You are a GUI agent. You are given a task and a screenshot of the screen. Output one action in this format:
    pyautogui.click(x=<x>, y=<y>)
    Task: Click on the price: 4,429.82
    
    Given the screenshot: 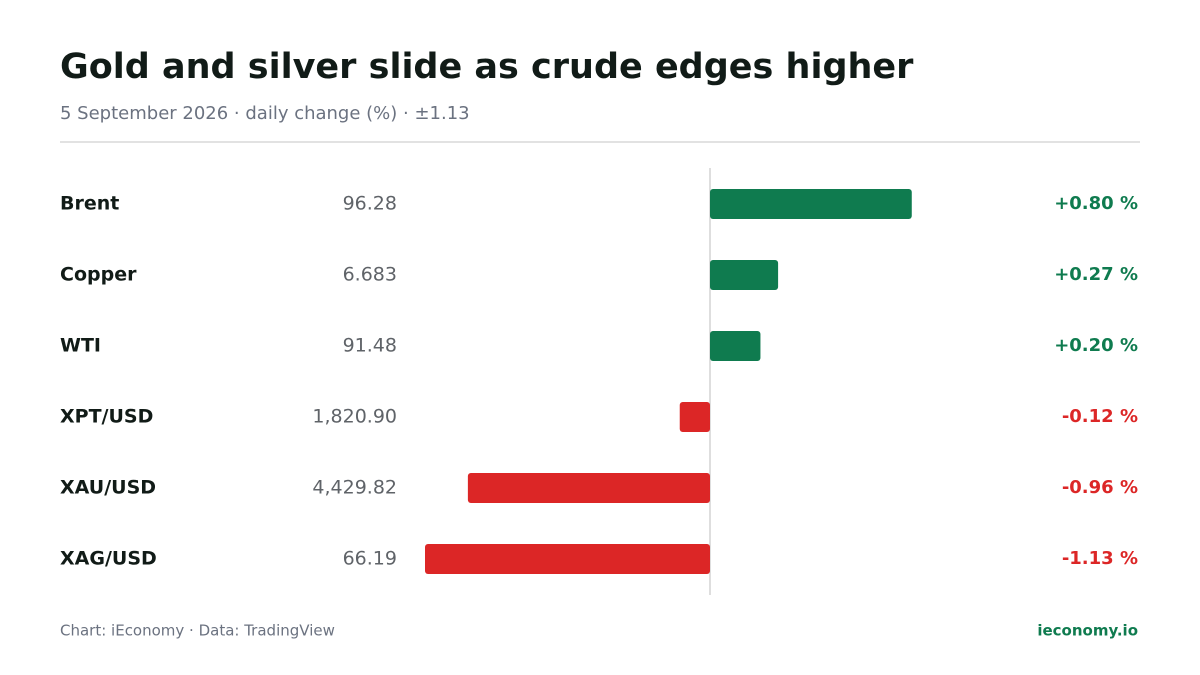 What is the action you would take?
    pyautogui.click(x=354, y=488)
    